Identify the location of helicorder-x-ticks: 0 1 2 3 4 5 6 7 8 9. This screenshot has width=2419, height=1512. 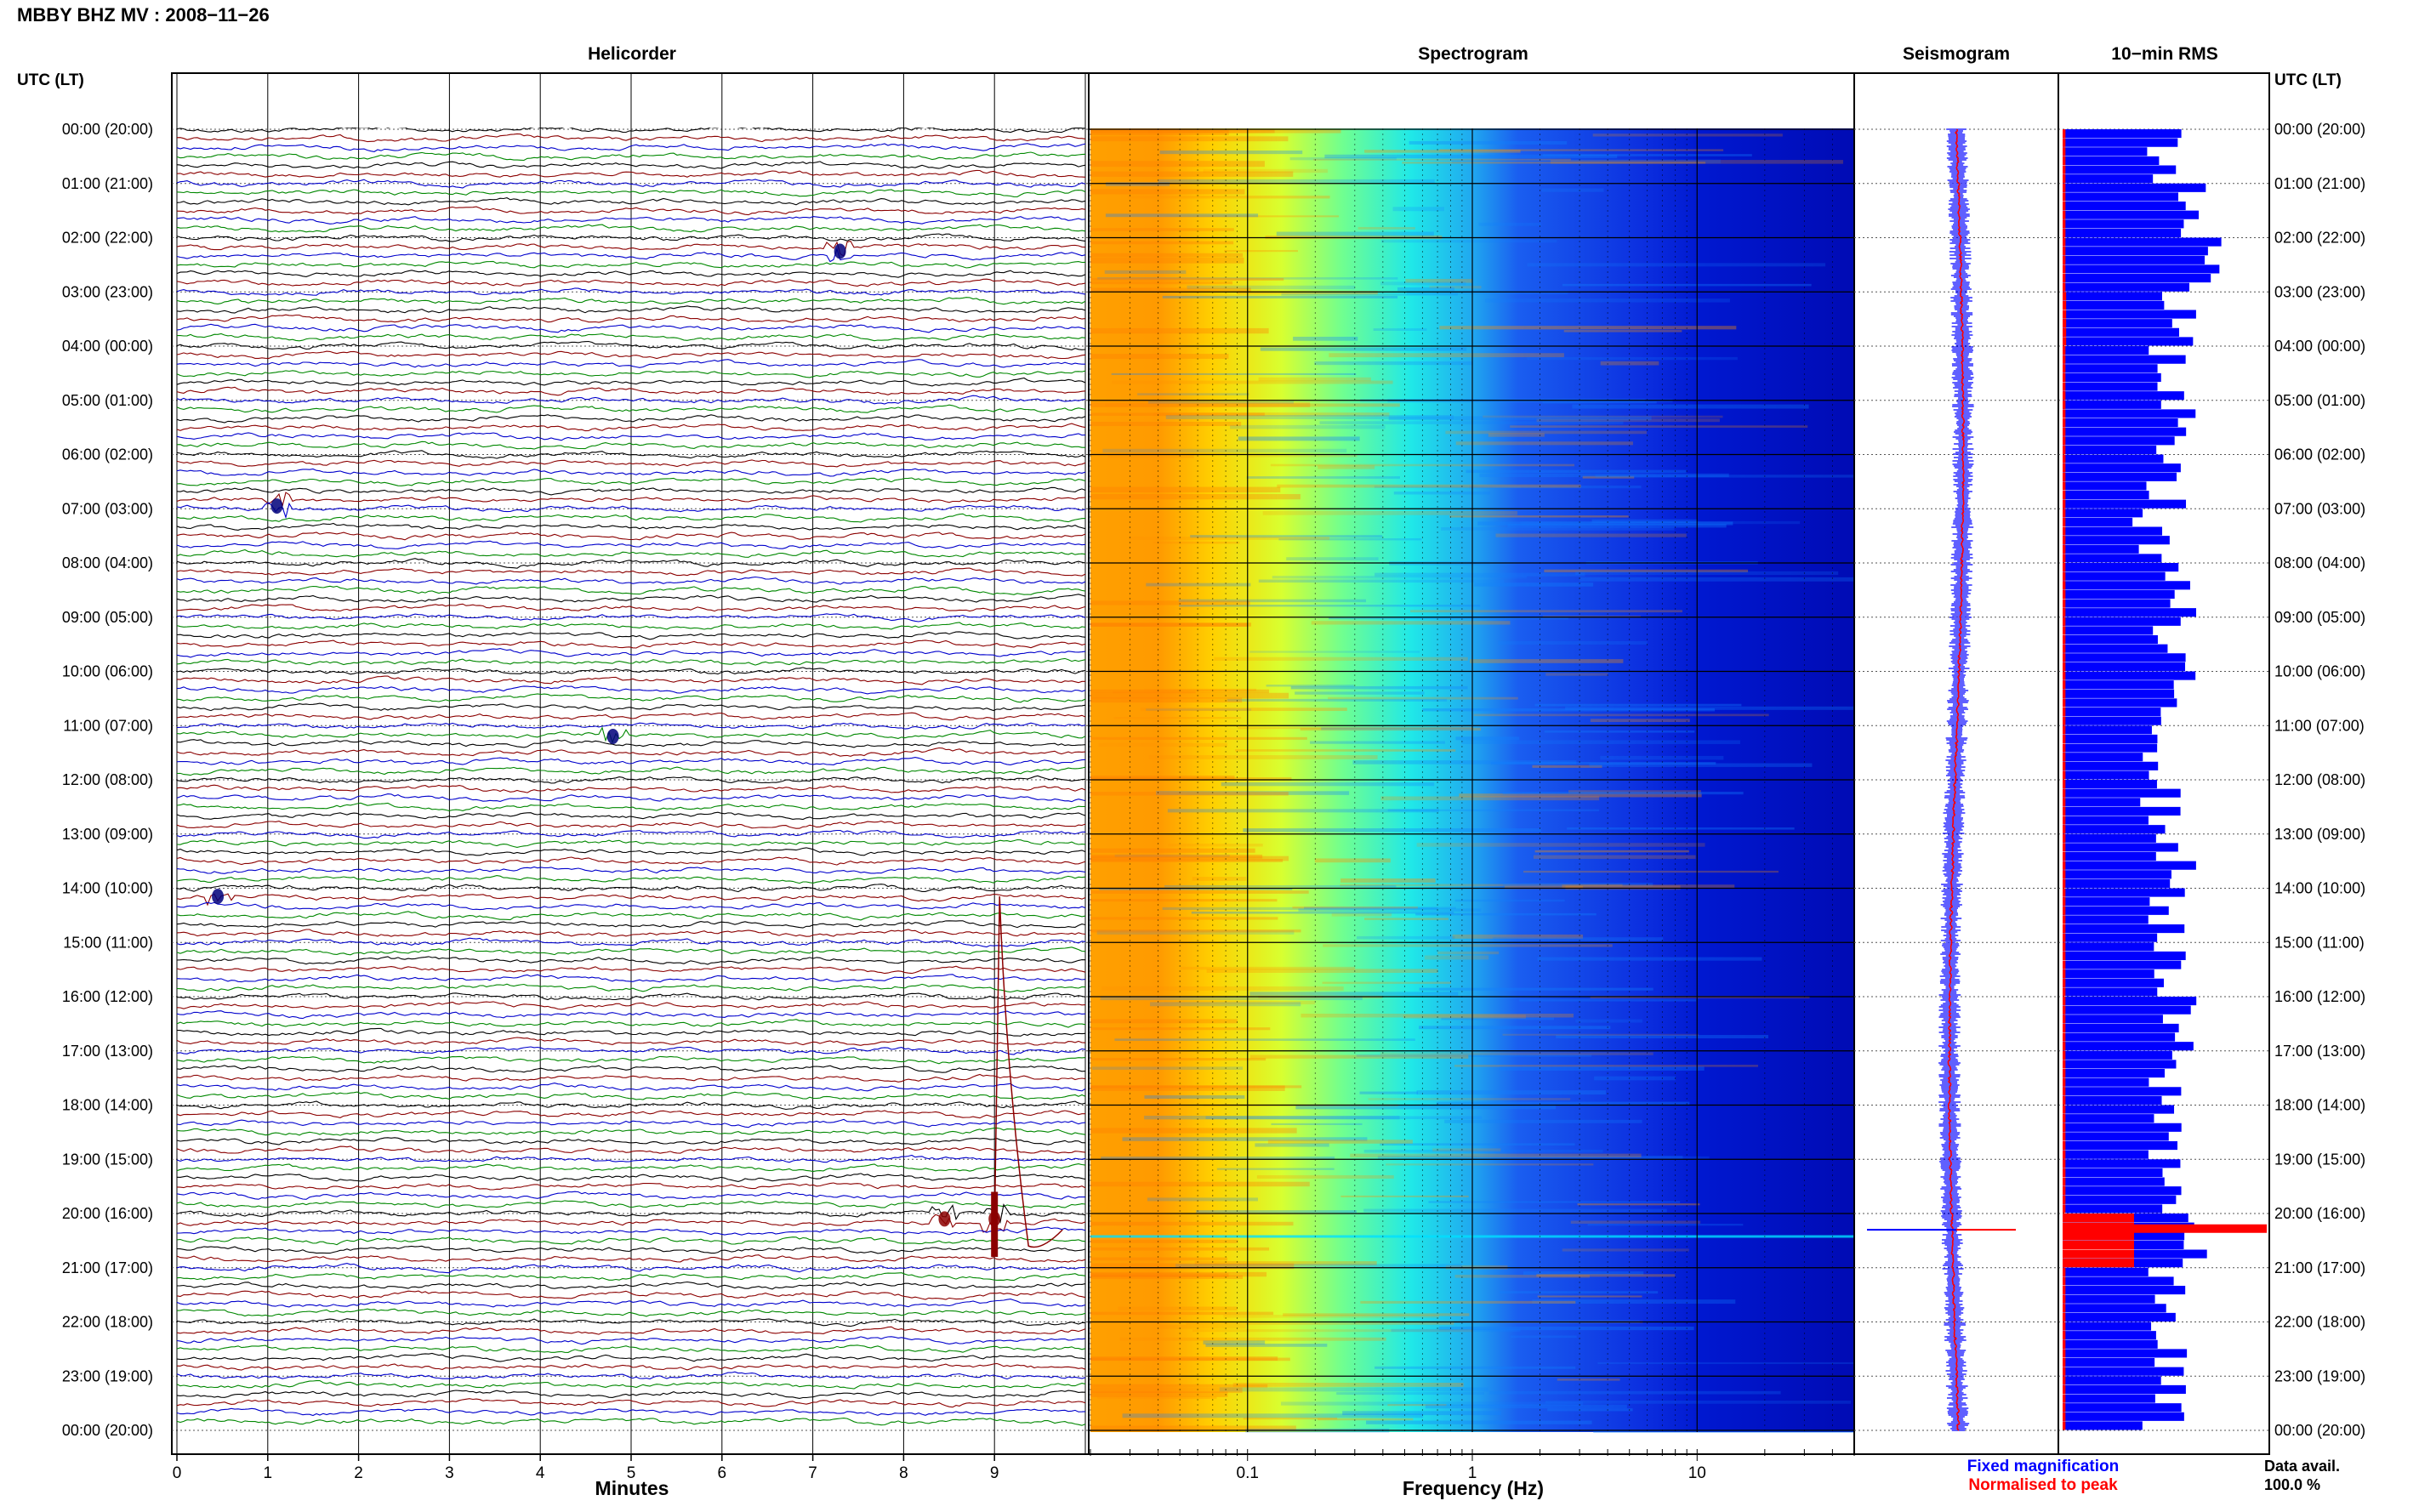
(586, 1468).